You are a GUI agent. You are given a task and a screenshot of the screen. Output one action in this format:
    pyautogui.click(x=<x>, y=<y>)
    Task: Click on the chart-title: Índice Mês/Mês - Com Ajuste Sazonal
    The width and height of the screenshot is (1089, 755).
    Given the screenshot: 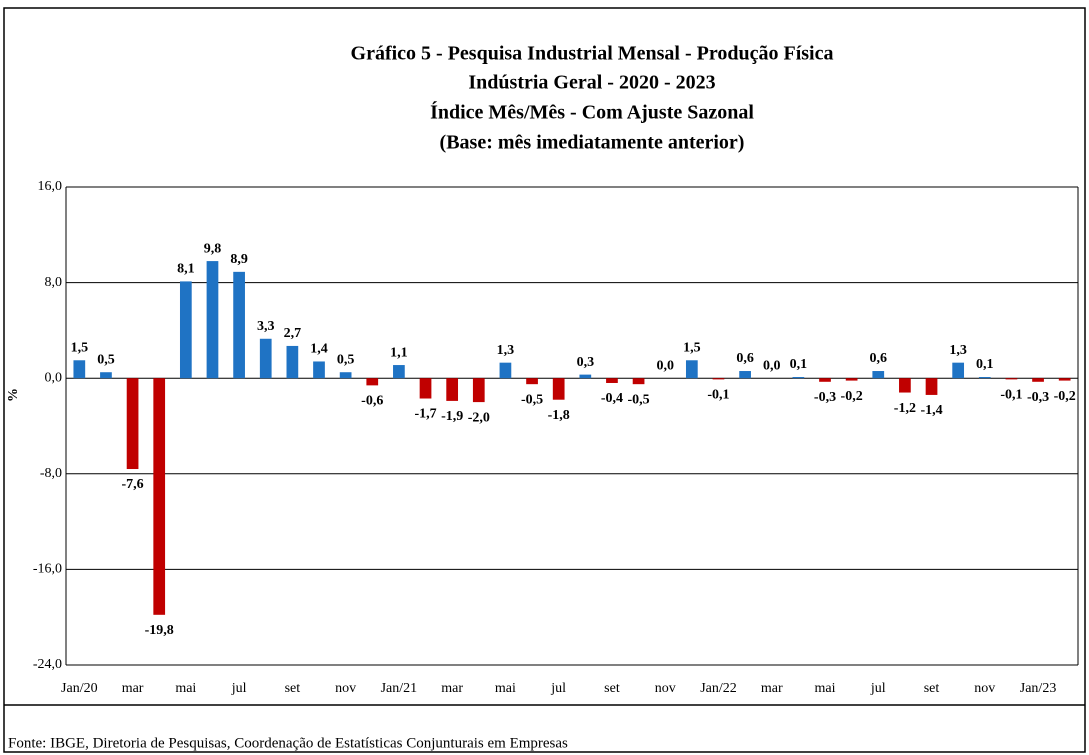 What is the action you would take?
    pyautogui.click(x=592, y=112)
    